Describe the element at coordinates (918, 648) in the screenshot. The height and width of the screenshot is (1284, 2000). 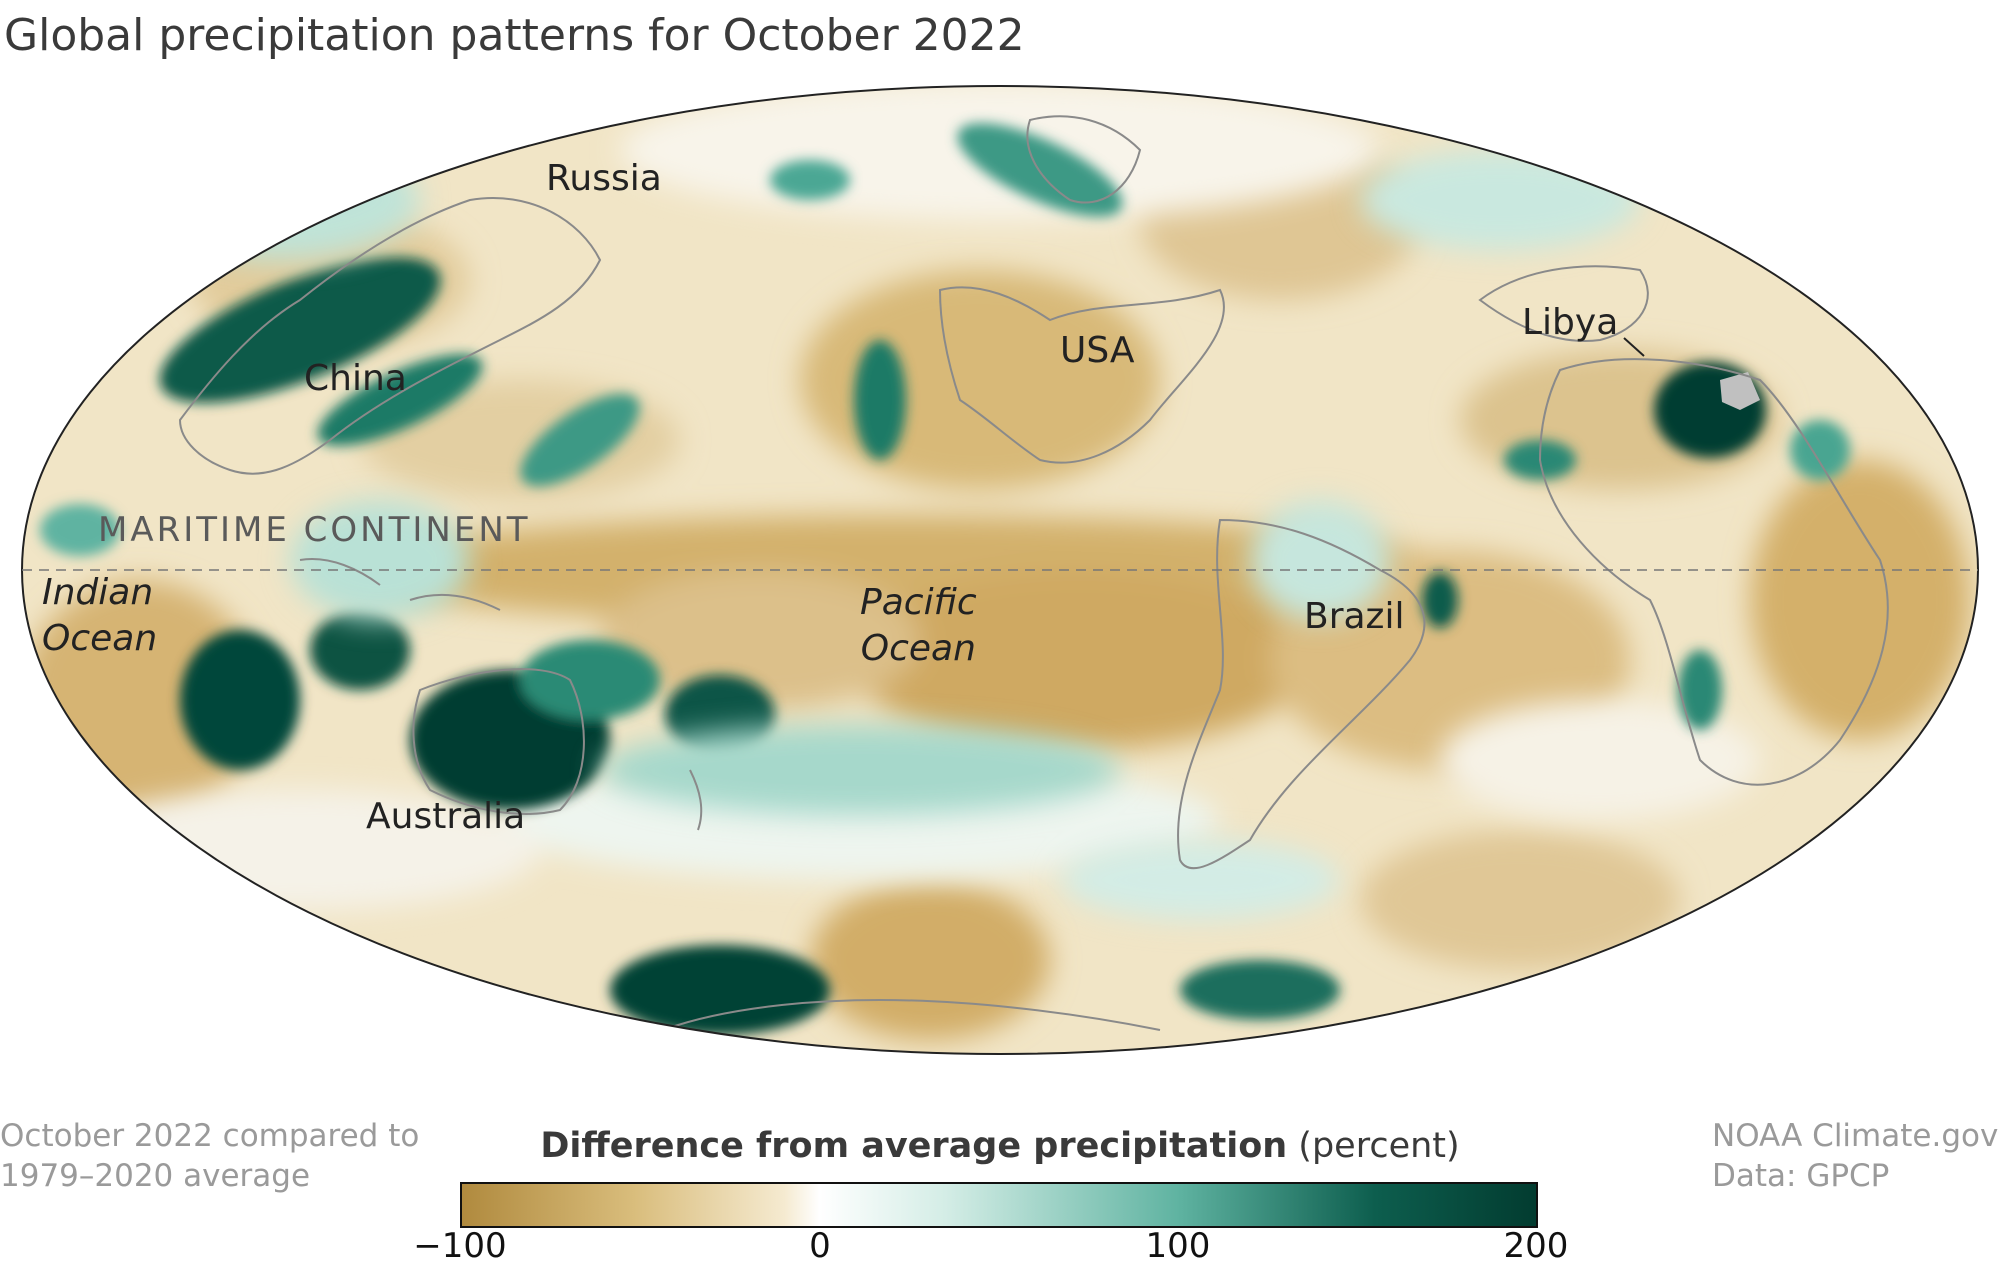
I see `label-pacific-ocean-line2: Ocean` at that location.